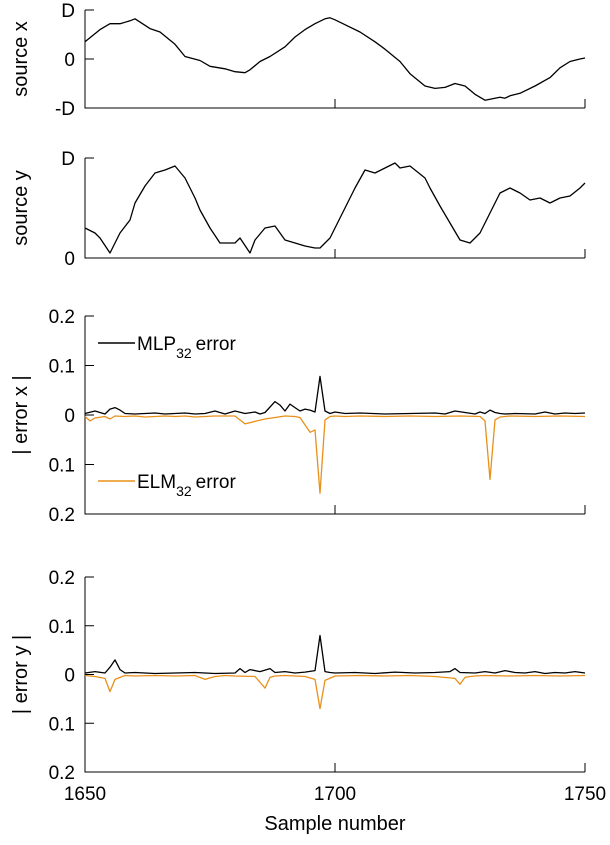  Describe the element at coordinates (62, 466) in the screenshot. I see `ytick-label-3-3: 0.1` at that location.